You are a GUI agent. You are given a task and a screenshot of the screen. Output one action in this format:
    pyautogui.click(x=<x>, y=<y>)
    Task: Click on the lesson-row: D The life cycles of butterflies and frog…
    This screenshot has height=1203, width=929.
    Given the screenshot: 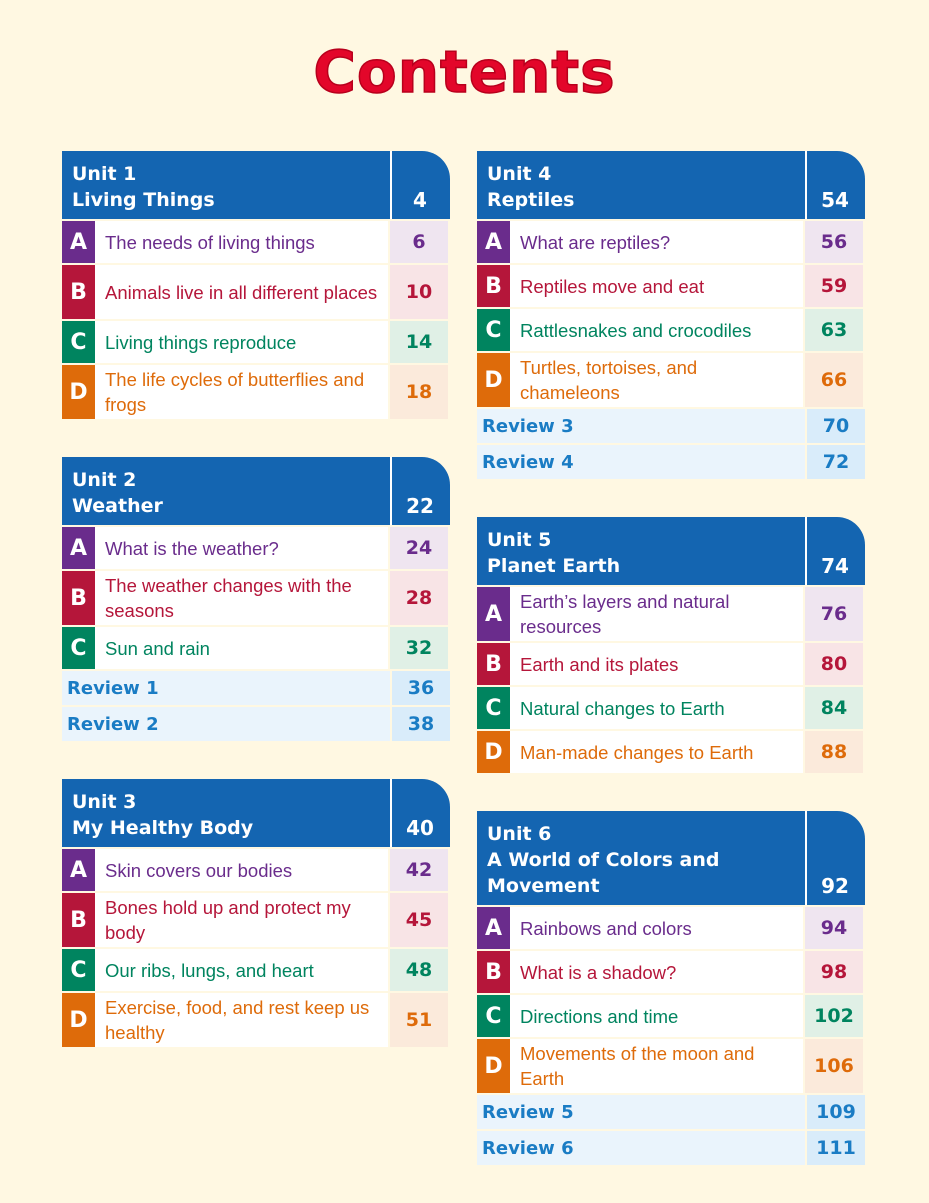 What is the action you would take?
    pyautogui.click(x=256, y=392)
    